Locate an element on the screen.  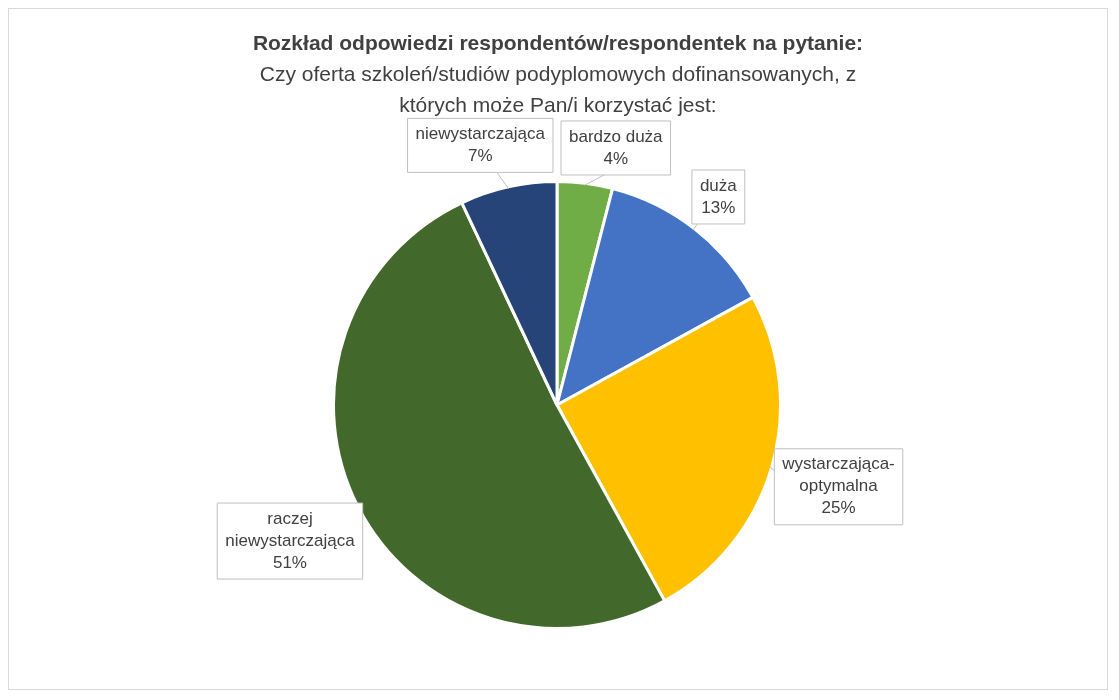
data-label: 13% is located at coordinates (718, 207).